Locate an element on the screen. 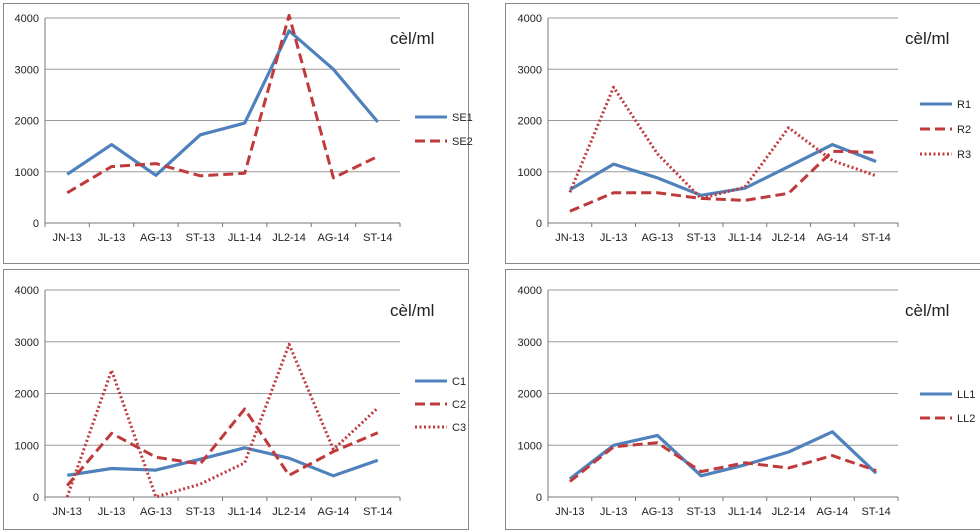 The image size is (980, 532). legend-label-c2: C2 is located at coordinates (459, 405).